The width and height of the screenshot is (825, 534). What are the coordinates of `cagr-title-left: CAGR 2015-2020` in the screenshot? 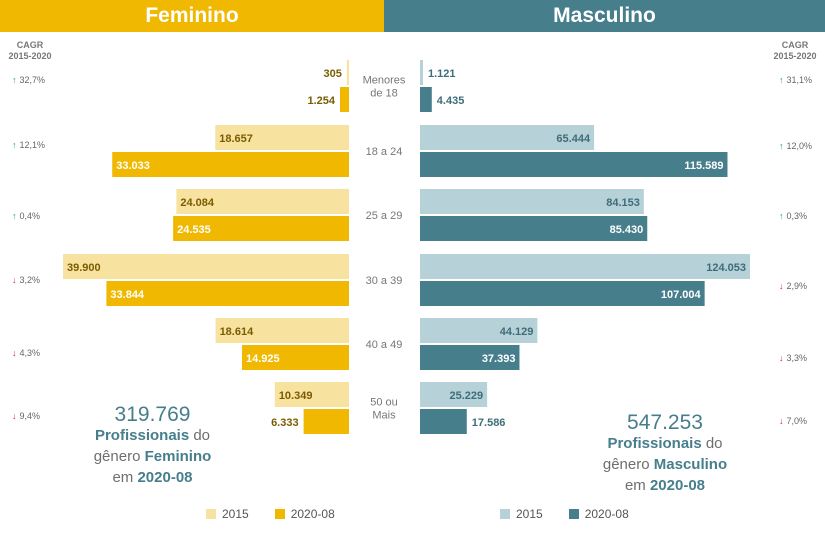 It's located at (30, 50).